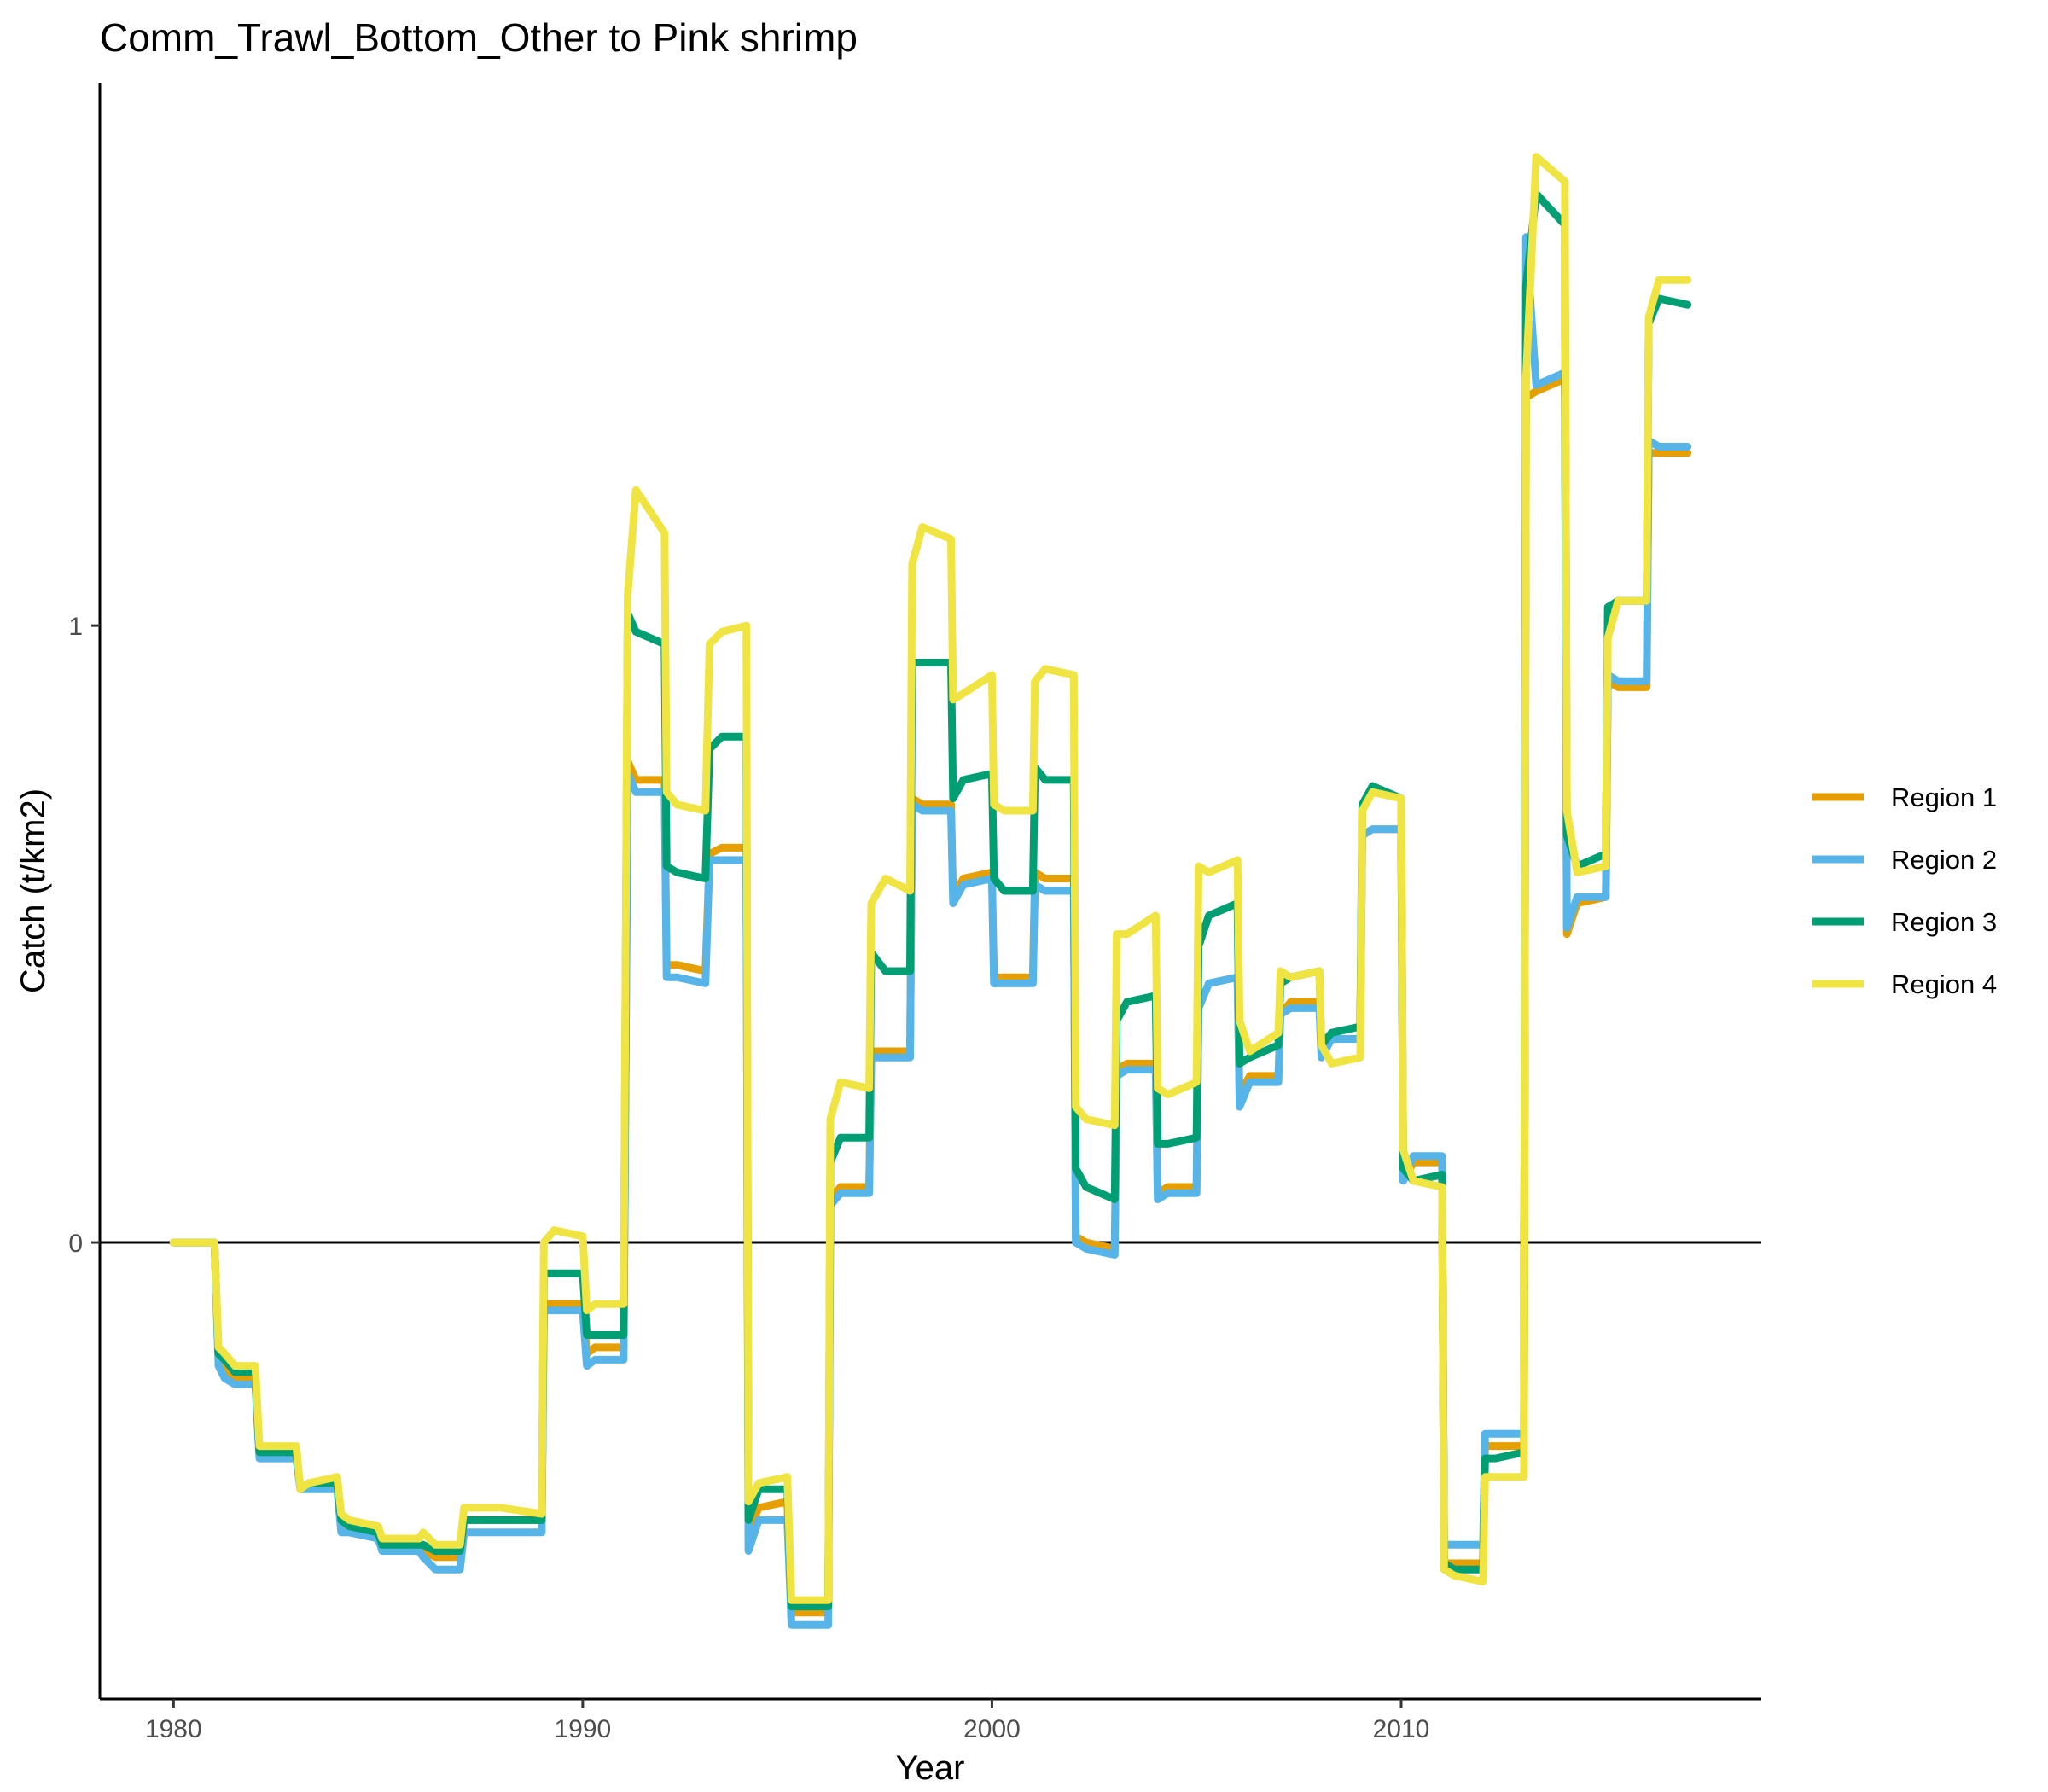 The image size is (2048, 1792). What do you see at coordinates (1944, 797) in the screenshot?
I see `legend-label: Region 1` at bounding box center [1944, 797].